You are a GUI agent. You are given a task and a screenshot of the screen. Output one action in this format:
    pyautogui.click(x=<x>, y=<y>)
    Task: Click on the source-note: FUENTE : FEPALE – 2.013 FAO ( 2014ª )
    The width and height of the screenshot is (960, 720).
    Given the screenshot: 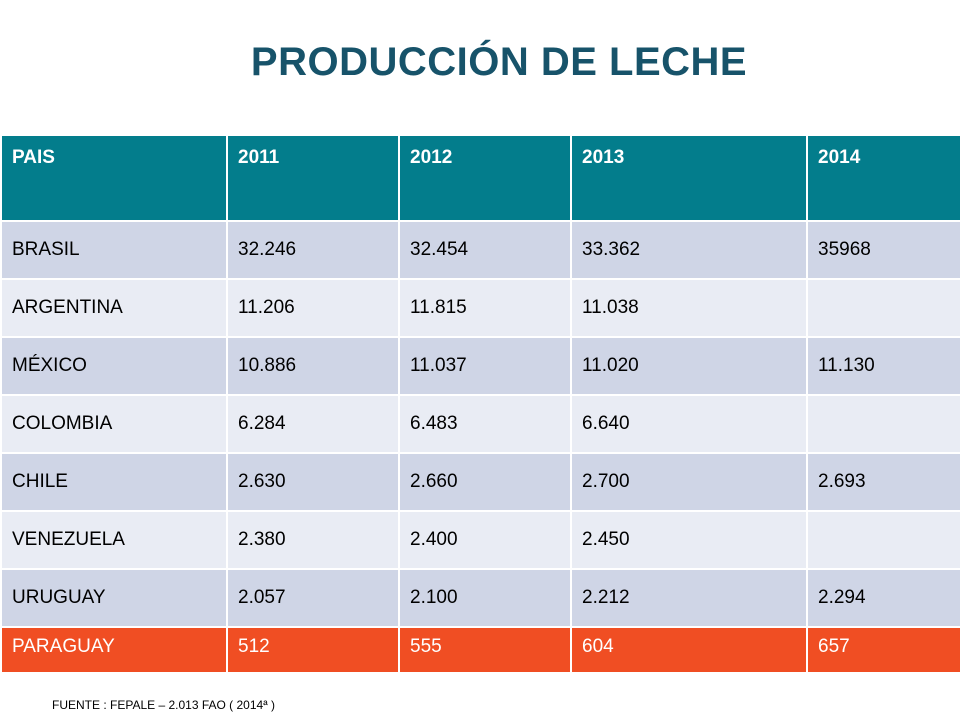 What is the action you would take?
    pyautogui.click(x=163, y=705)
    